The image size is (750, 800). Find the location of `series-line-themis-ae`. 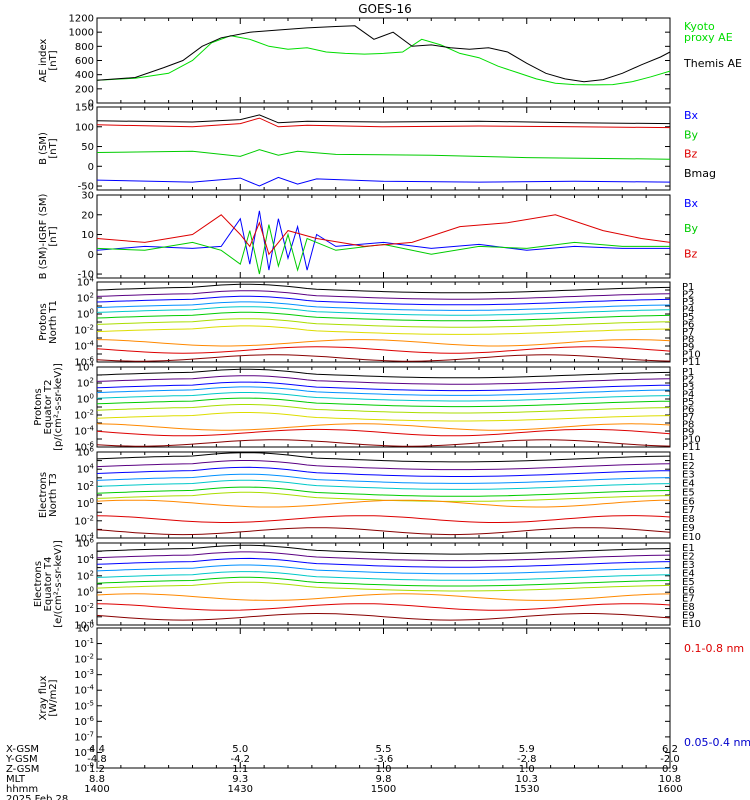

series-line-themis-ae is located at coordinates (383, 54).